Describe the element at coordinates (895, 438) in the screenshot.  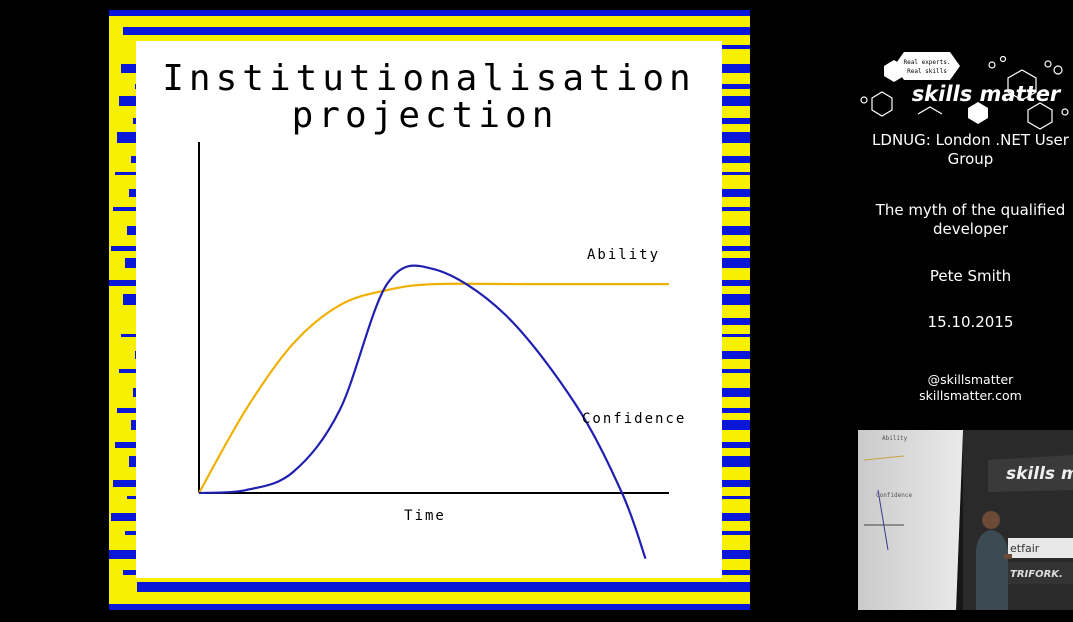
I see `video-screen-ability: Ability` at that location.